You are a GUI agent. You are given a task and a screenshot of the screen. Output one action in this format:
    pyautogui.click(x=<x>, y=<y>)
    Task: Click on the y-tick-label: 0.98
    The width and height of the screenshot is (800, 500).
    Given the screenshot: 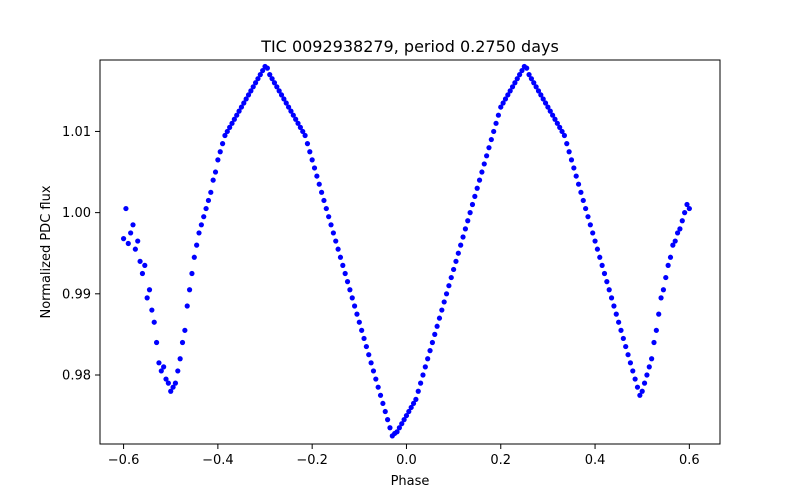 What is the action you would take?
    pyautogui.click(x=76, y=375)
    